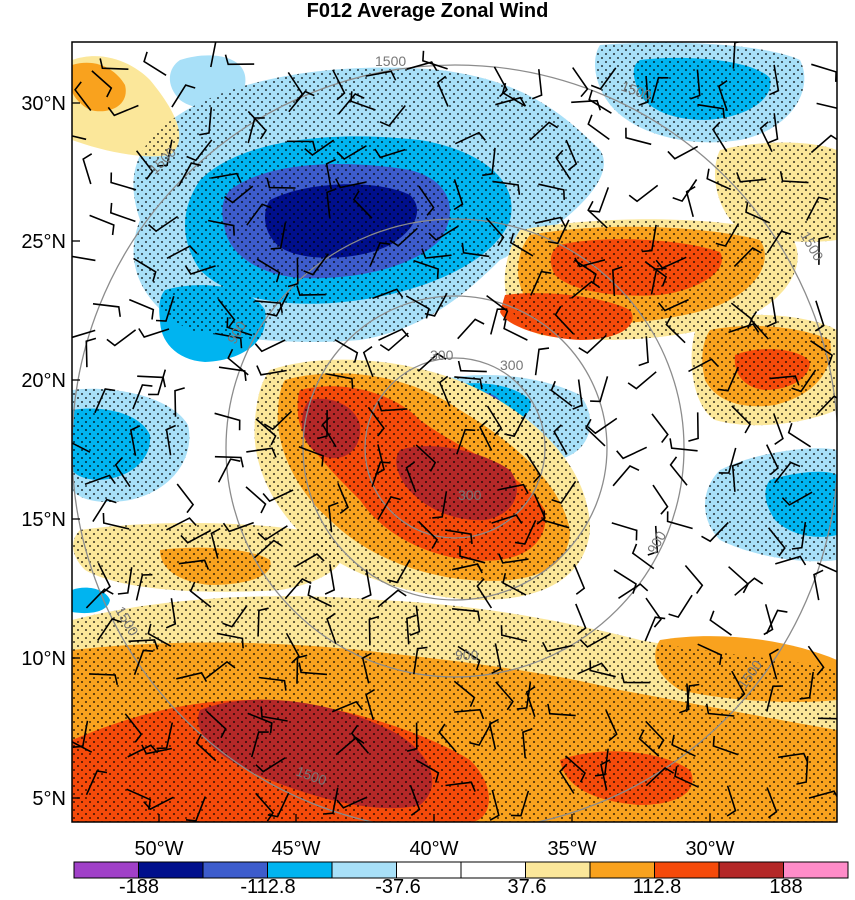  What do you see at coordinates (43, 381) in the screenshot?
I see `lat-label: 20°N` at bounding box center [43, 381].